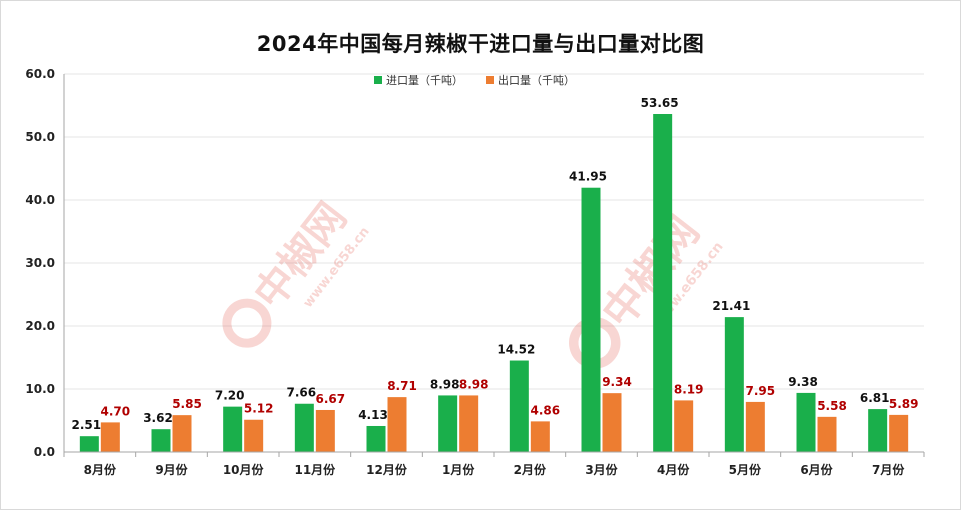  What do you see at coordinates (87, 425) in the screenshot?
I see `import-value-label: 2.51` at bounding box center [87, 425].